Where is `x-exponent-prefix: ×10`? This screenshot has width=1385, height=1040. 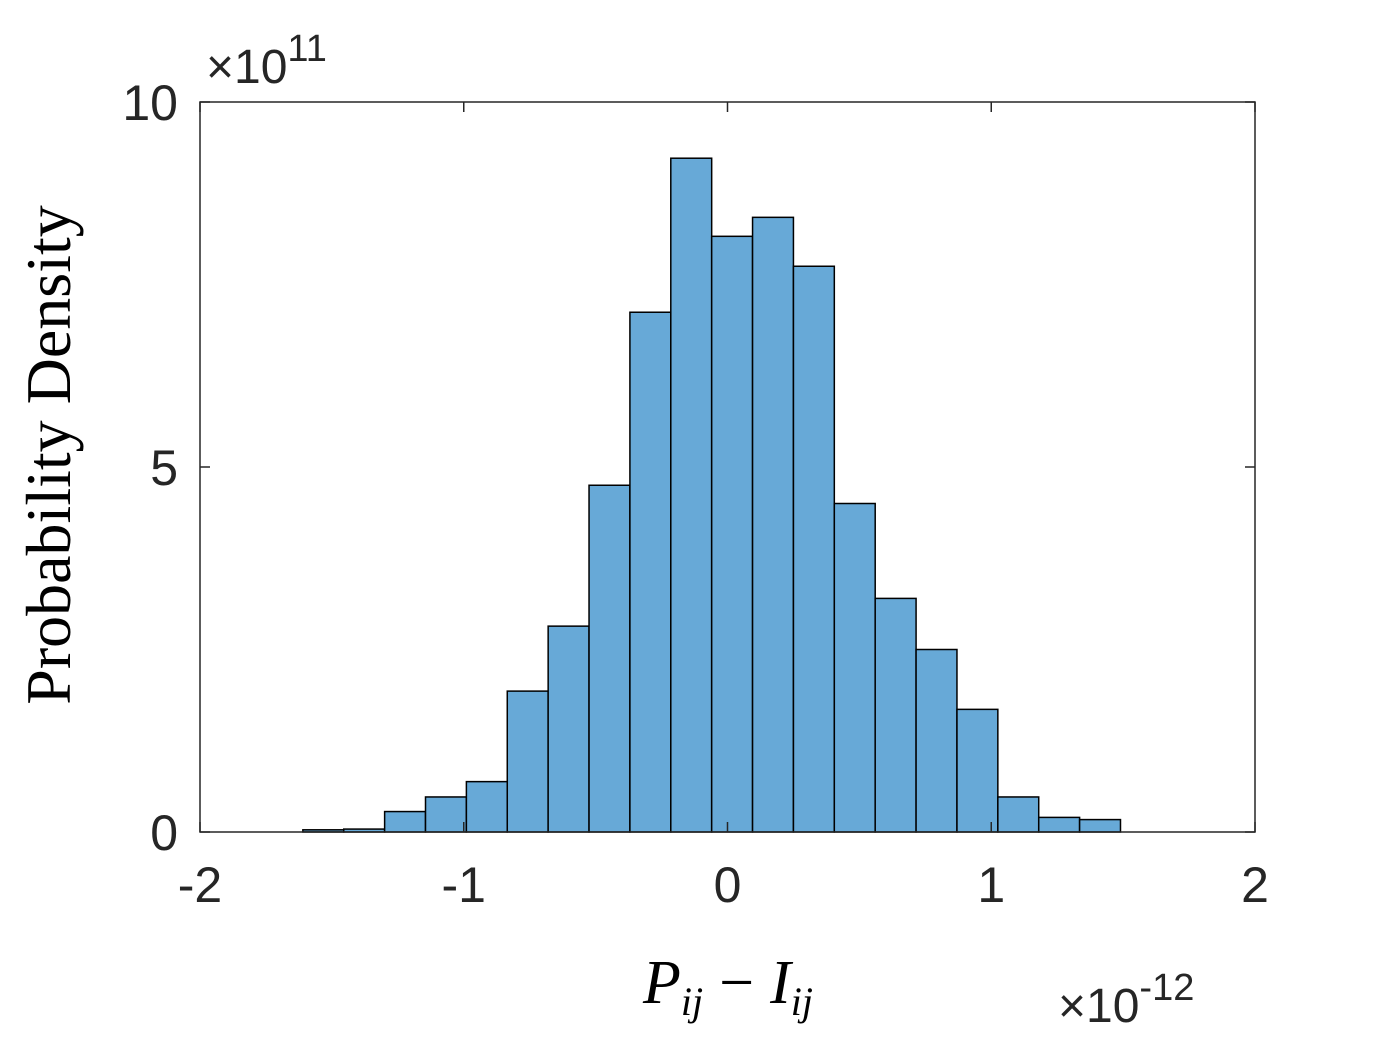 x-exponent-prefix: ×10 is located at coordinates (1098, 1006).